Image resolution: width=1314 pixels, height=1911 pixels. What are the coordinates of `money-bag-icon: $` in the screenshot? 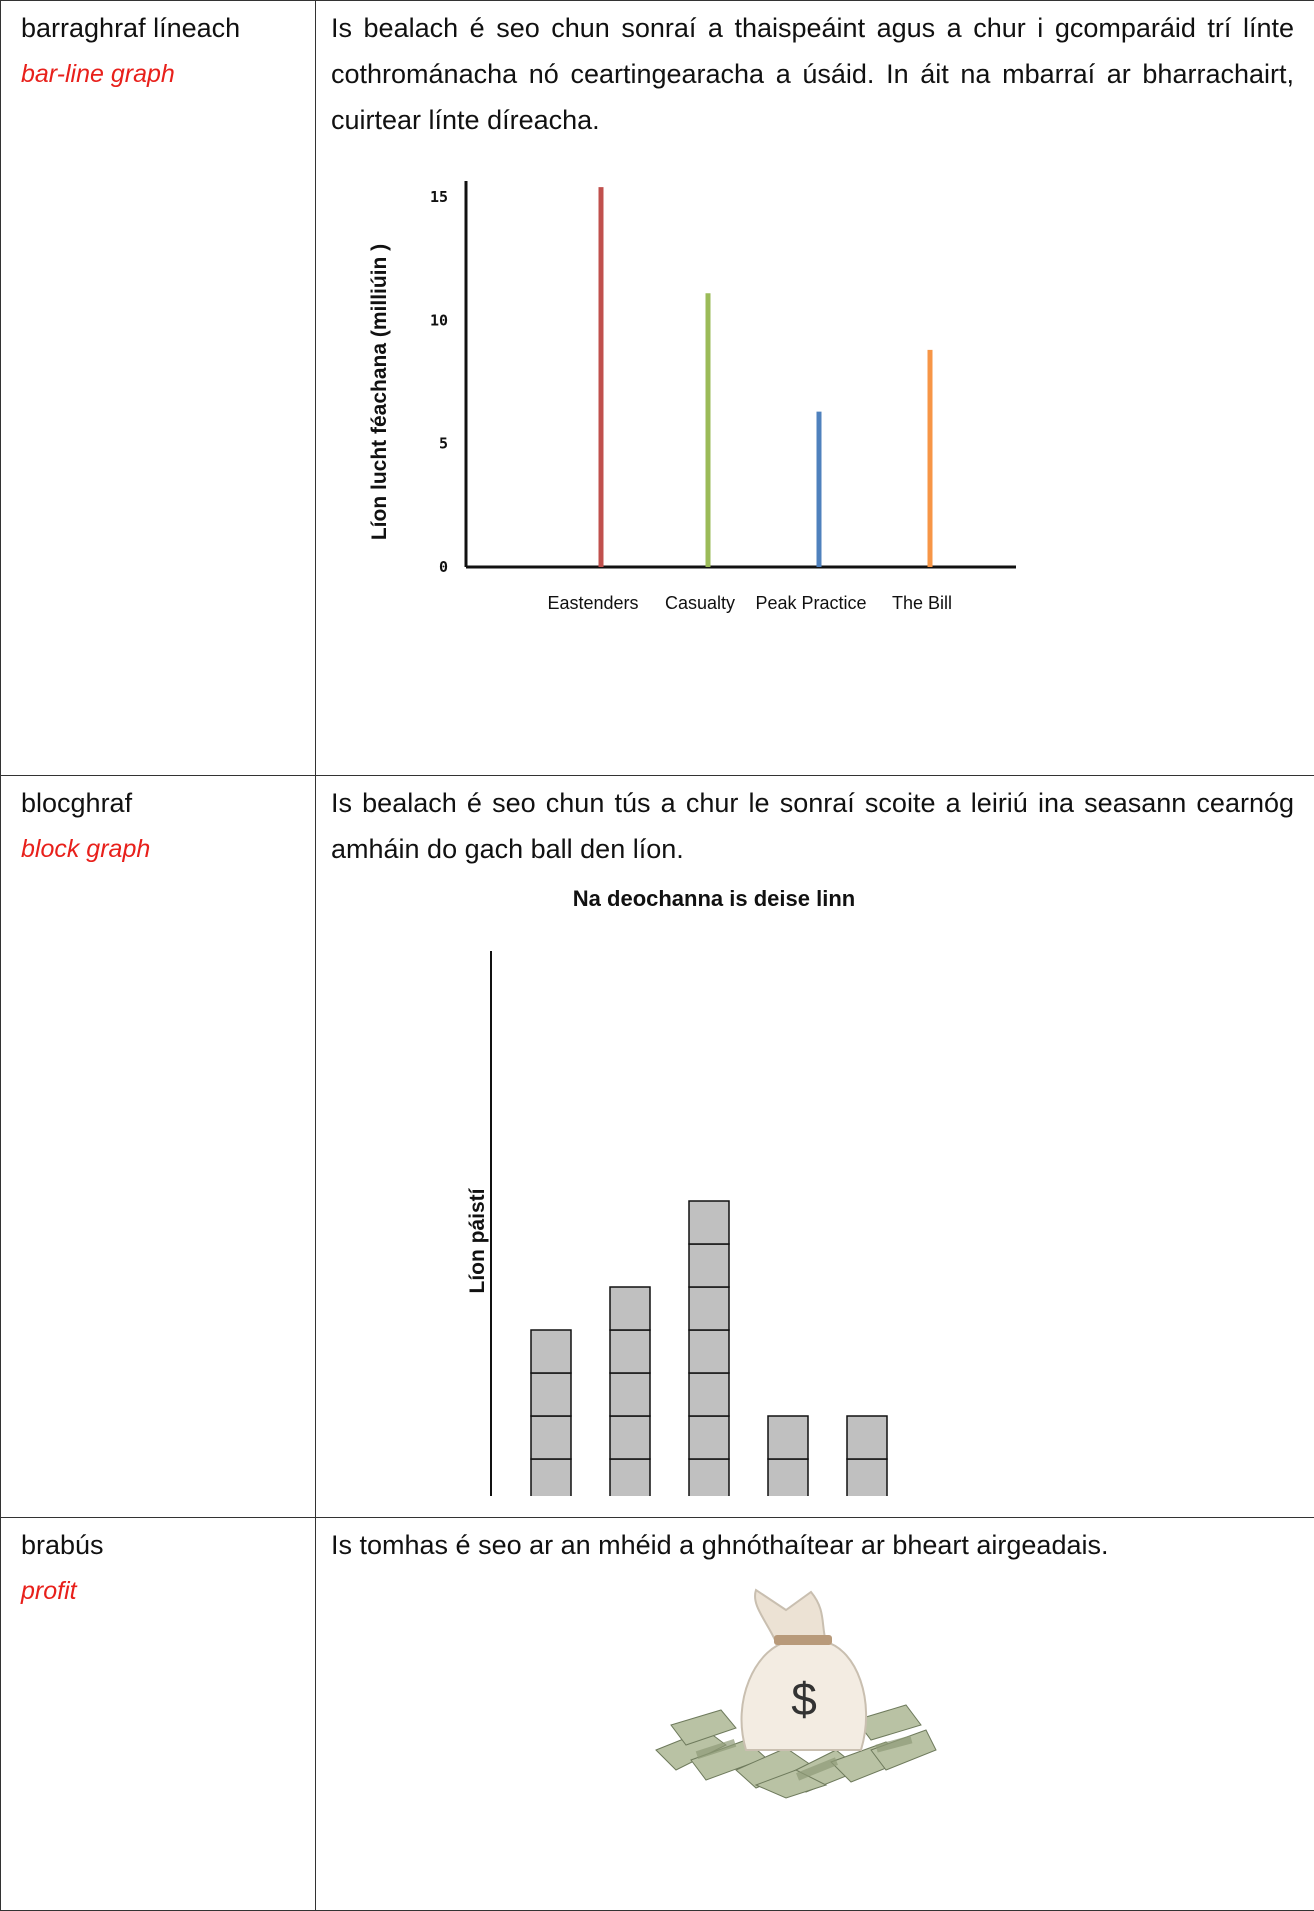 It's located at (796, 1690).